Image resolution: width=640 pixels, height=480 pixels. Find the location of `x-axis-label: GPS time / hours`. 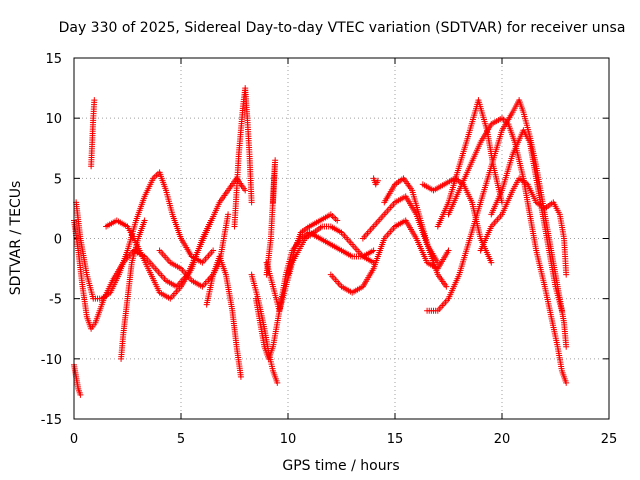

x-axis-label: GPS time / hours is located at coordinates (340, 466).